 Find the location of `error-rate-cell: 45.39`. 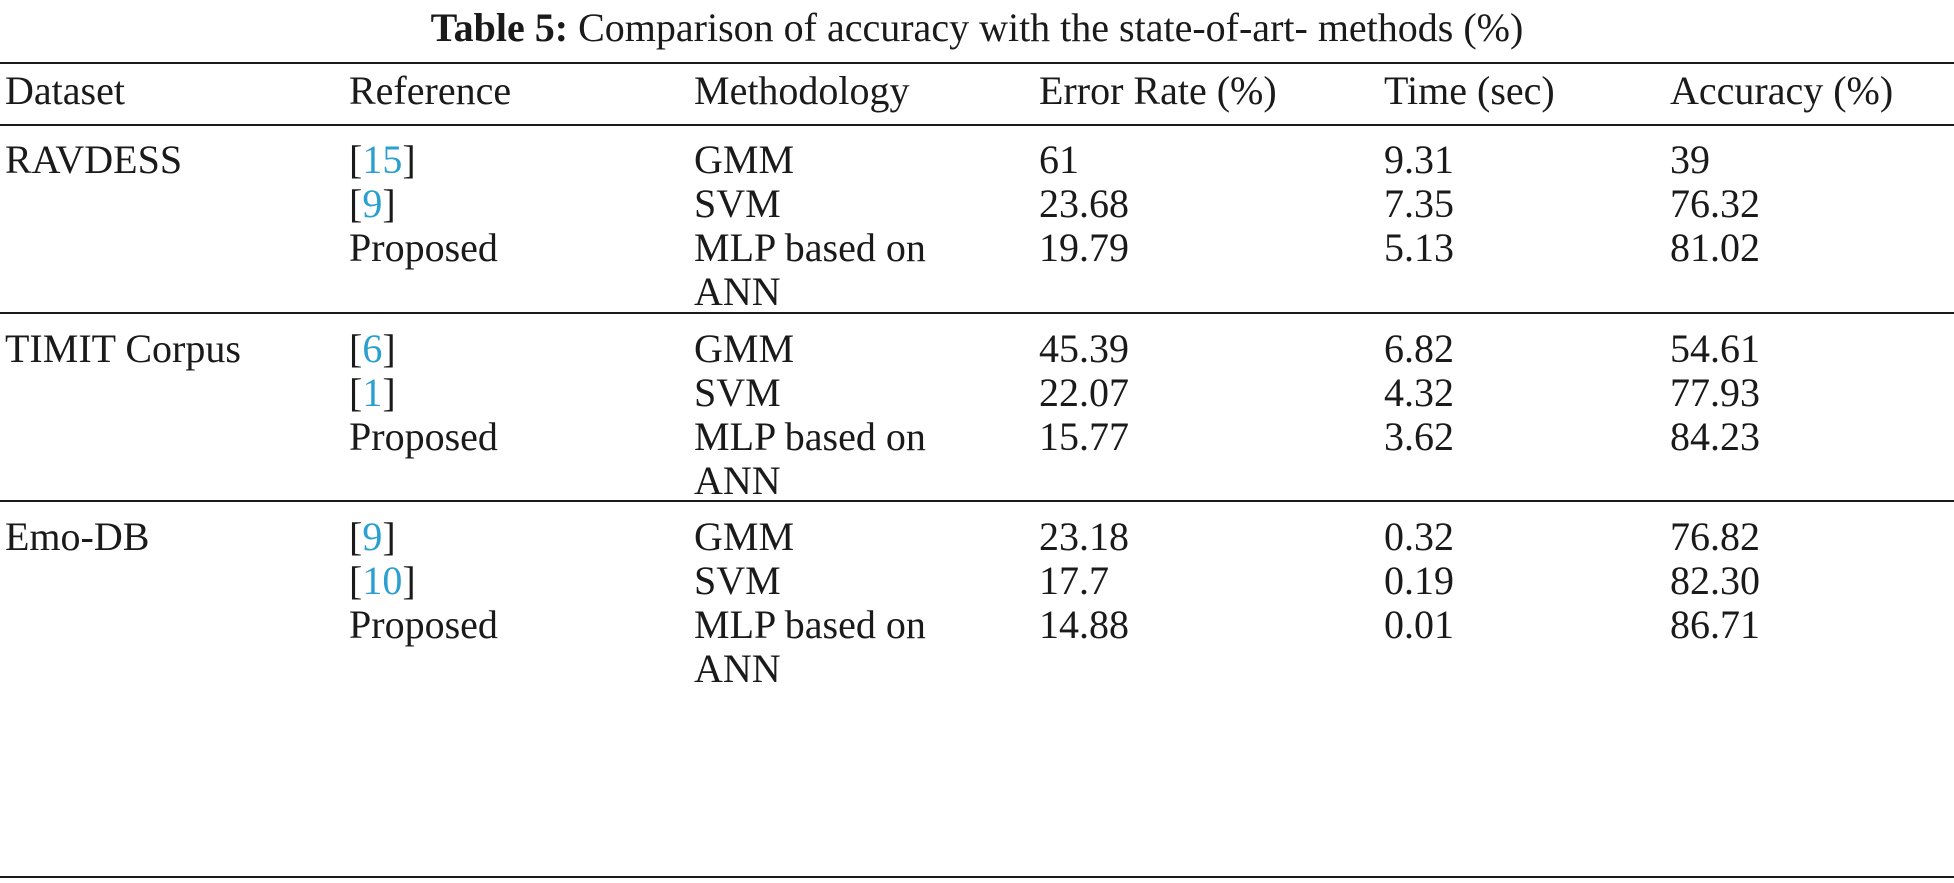

error-rate-cell: 45.39 is located at coordinates (1084, 348).